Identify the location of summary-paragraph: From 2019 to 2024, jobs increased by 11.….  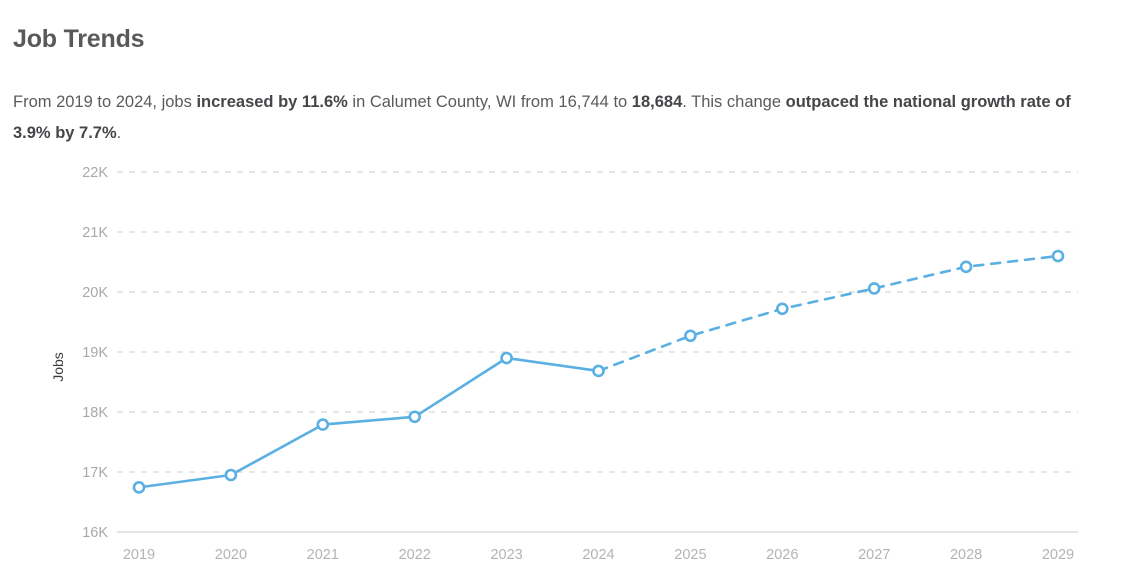
(555, 118).